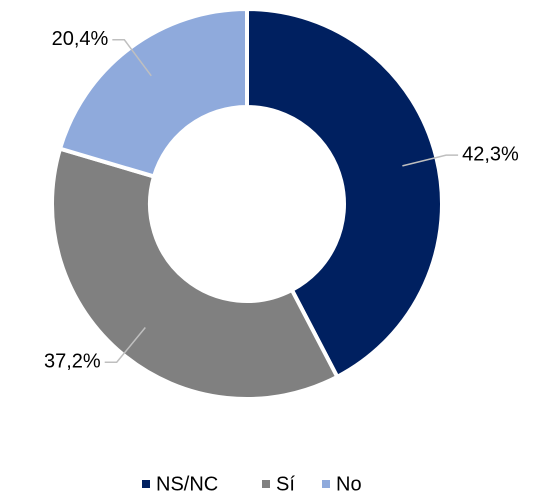 The height and width of the screenshot is (497, 537). Describe the element at coordinates (153, 92) in the screenshot. I see `donut-slice` at that location.